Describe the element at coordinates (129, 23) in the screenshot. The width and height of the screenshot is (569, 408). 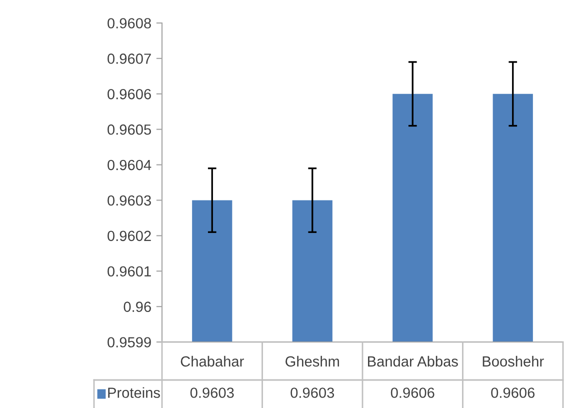
I see `y-tick-label: 0.9608` at that location.